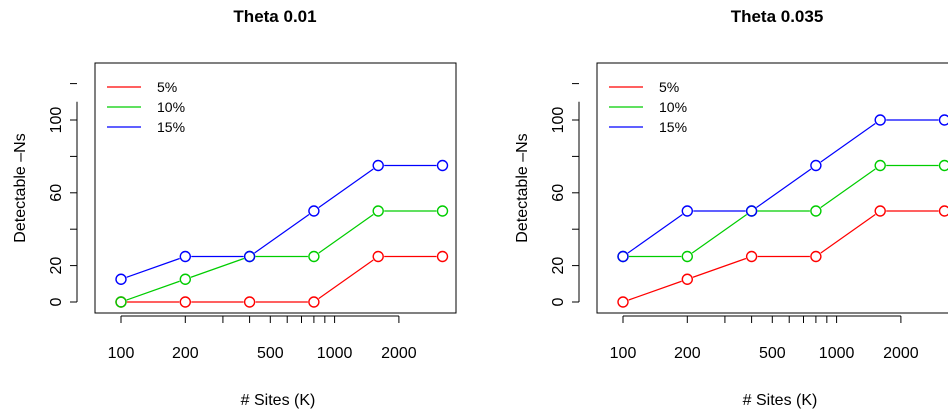 The image size is (948, 415). I want to click on chart-title: Theta 0.035, so click(777, 16).